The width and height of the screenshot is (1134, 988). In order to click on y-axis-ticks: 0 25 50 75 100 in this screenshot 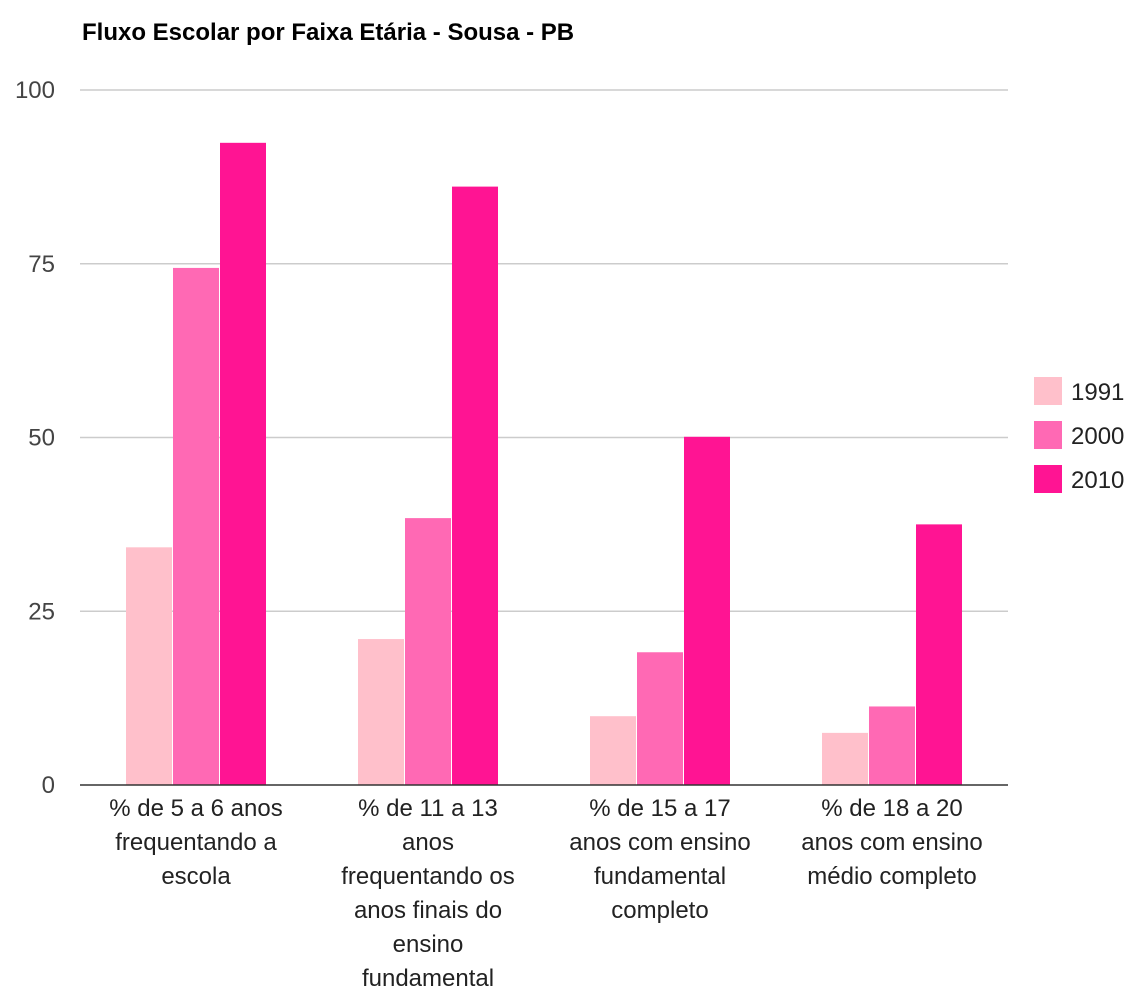, I will do `click(35, 438)`.